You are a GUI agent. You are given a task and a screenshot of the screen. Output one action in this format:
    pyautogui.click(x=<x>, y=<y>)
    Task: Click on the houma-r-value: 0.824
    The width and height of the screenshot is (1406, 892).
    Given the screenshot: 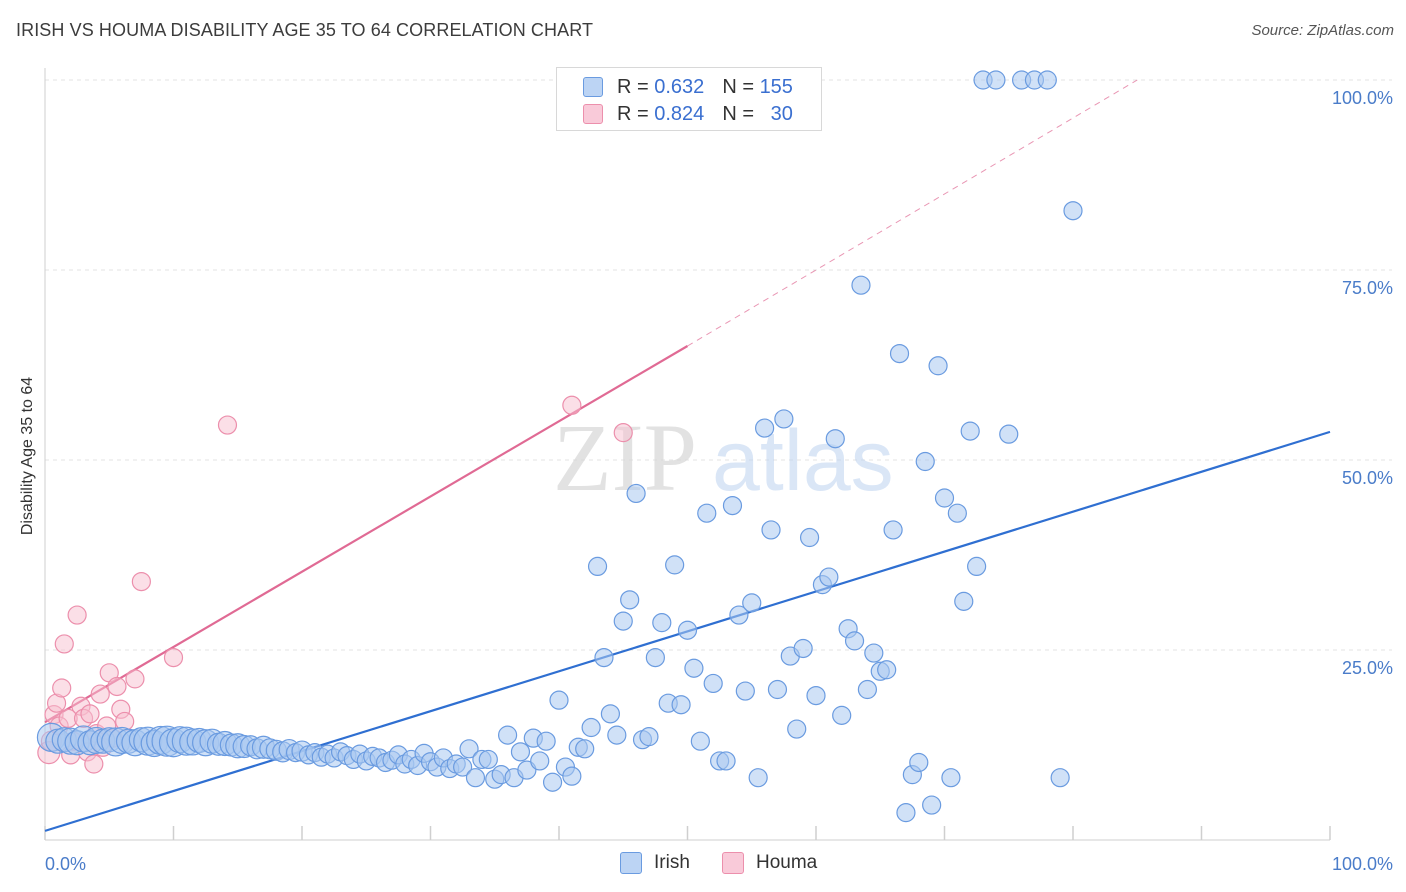 What is the action you would take?
    pyautogui.click(x=679, y=113)
    